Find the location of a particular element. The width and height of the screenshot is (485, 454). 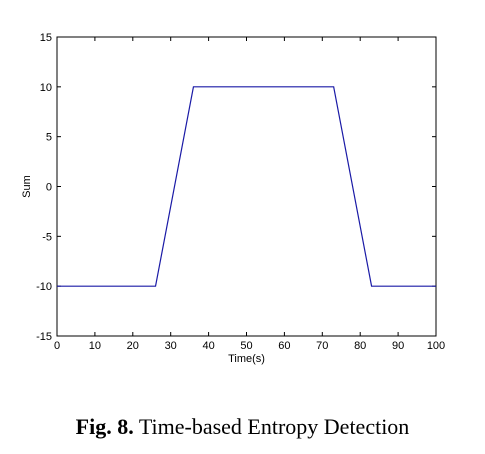

y-tick-label: -15 is located at coordinates (44, 337).